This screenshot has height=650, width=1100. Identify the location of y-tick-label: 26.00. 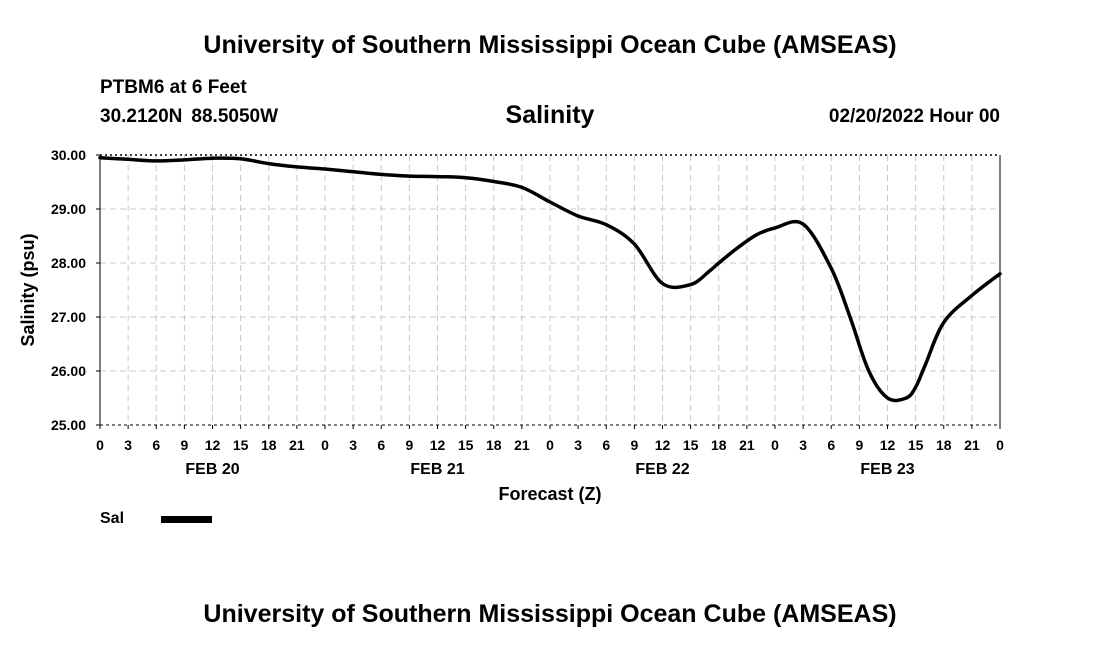
(68, 371).